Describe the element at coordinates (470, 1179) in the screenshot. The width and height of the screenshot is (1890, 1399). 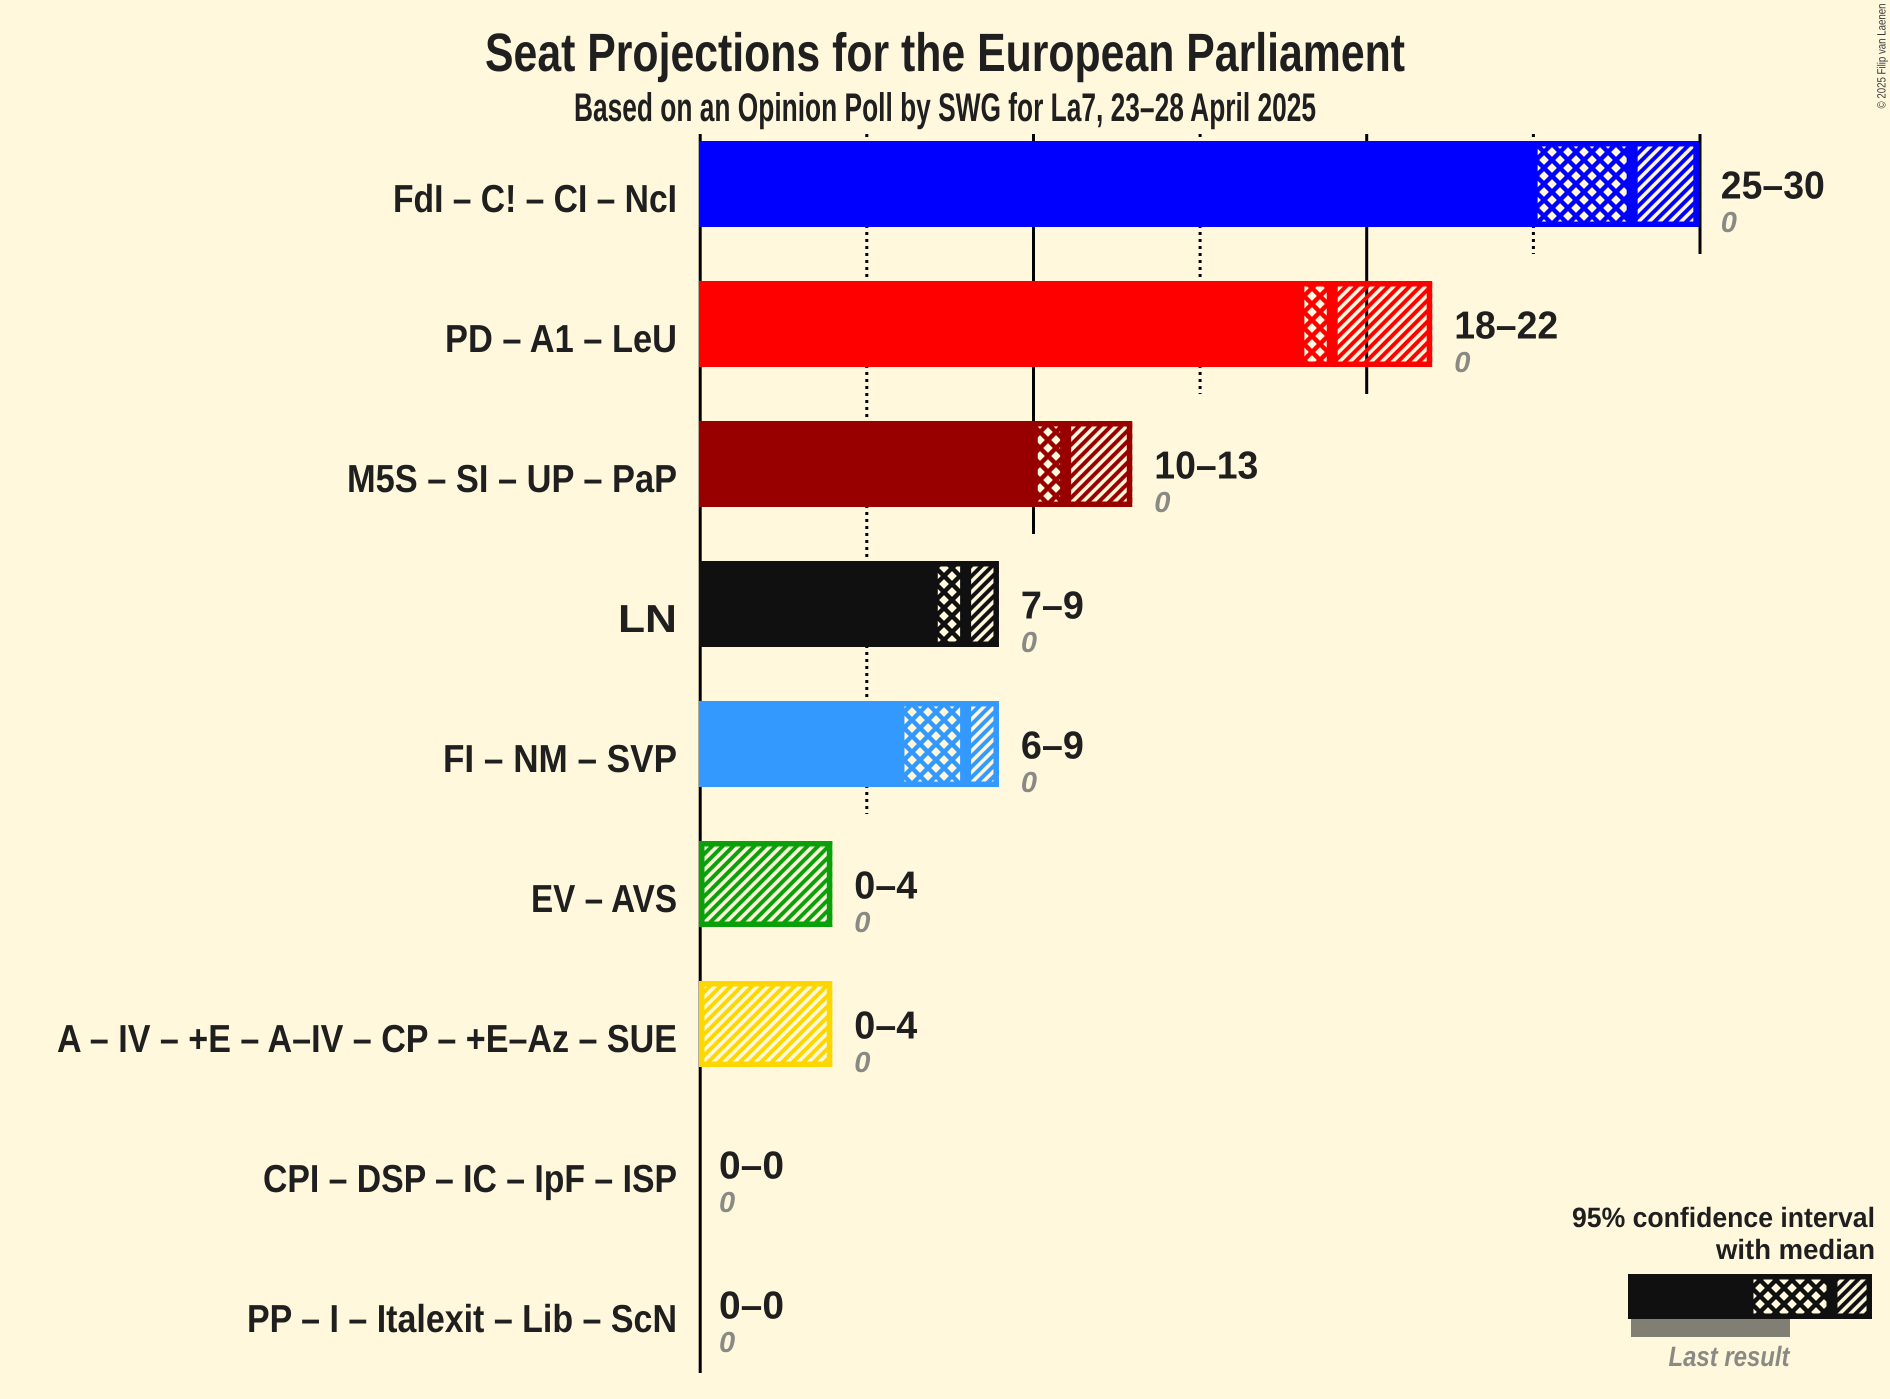
I see `svg-text: CPI – DSP – IC – IpF – ISP` at that location.